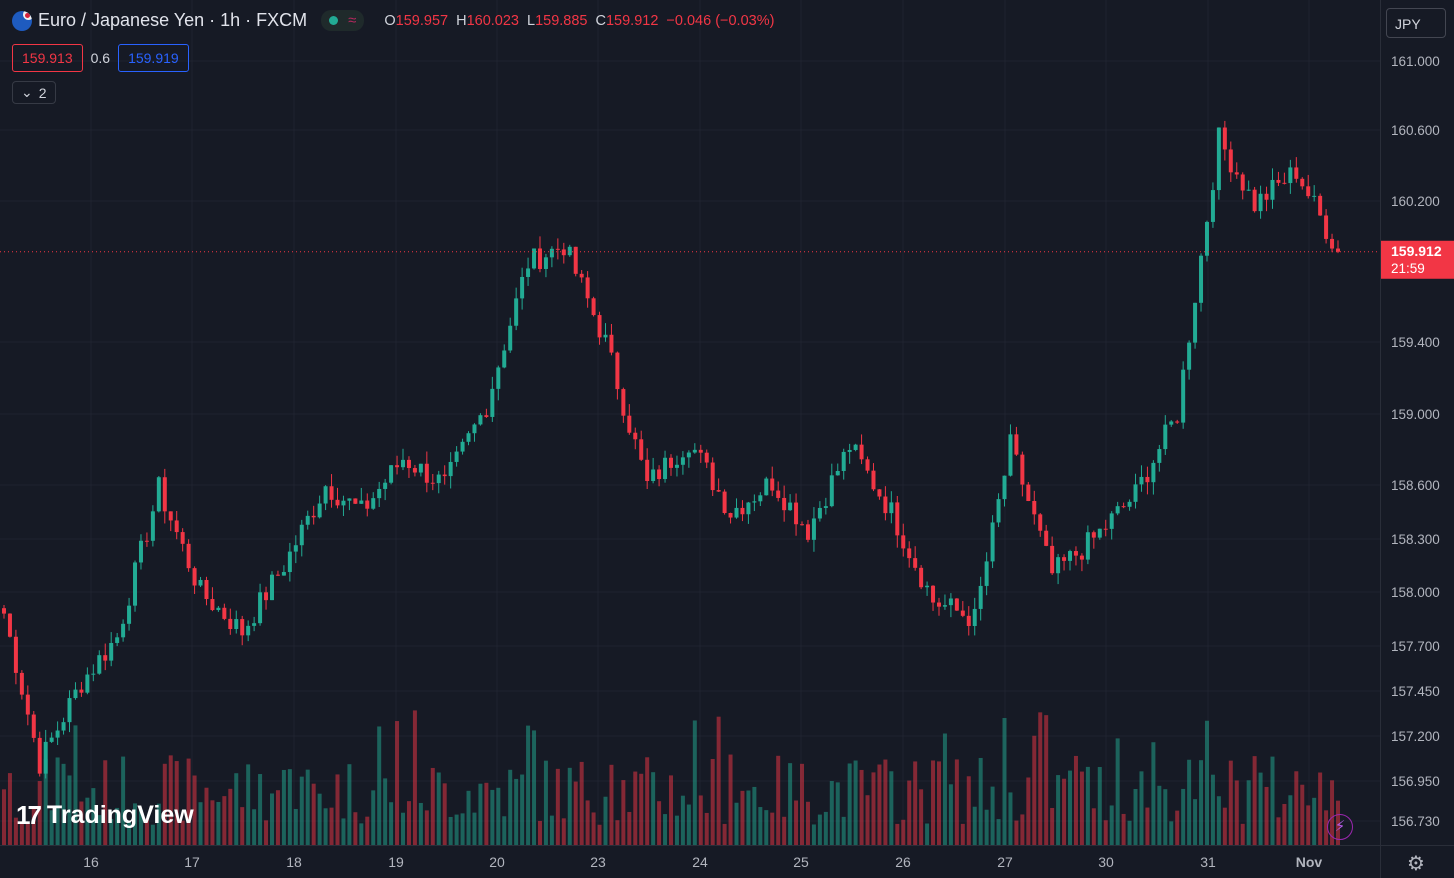  I want to click on sell-price-button: 159.913, so click(47, 58).